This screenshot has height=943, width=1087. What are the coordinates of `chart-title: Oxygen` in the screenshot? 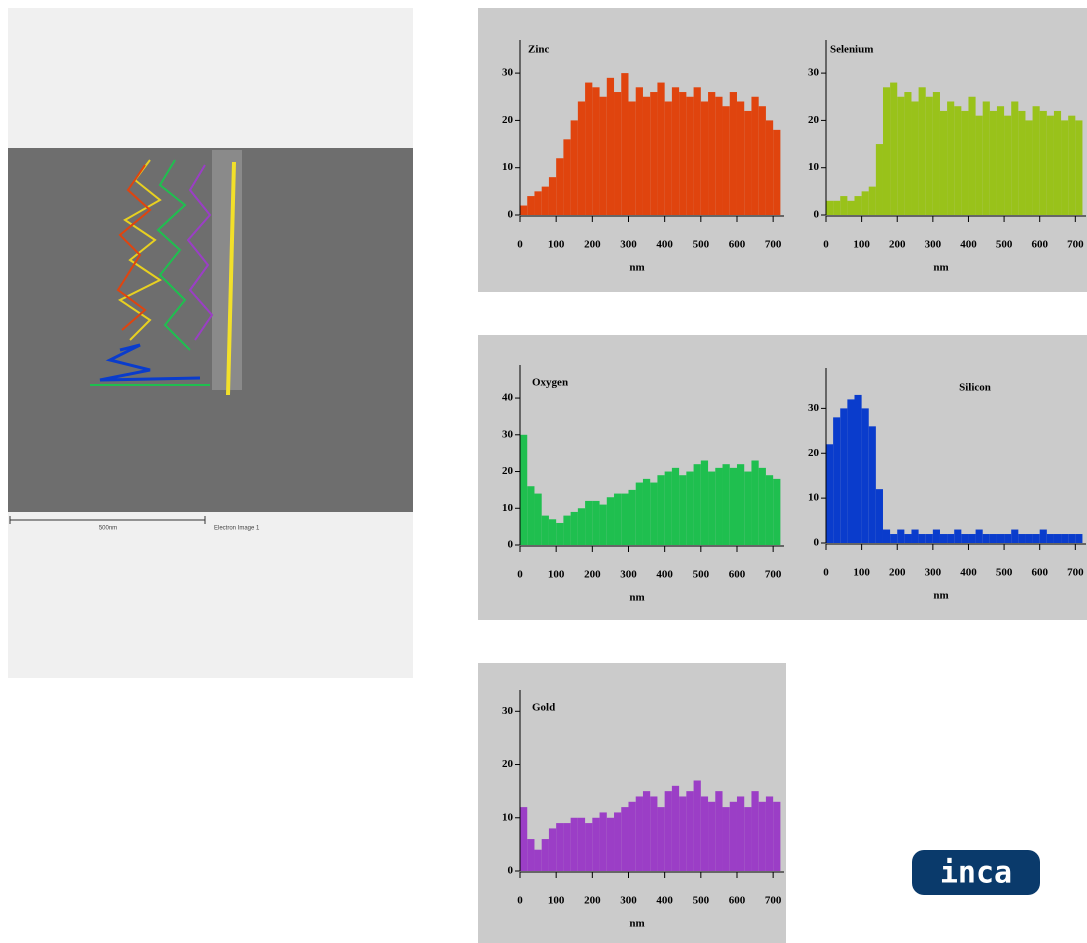 It's located at (550, 383).